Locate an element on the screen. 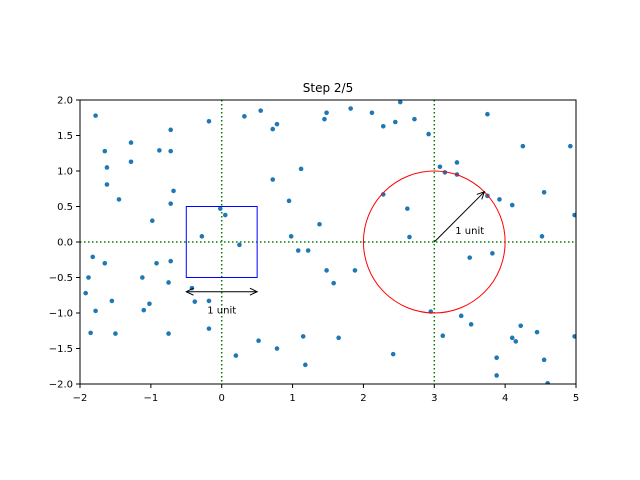  x-tick-label: 2 is located at coordinates (363, 398).